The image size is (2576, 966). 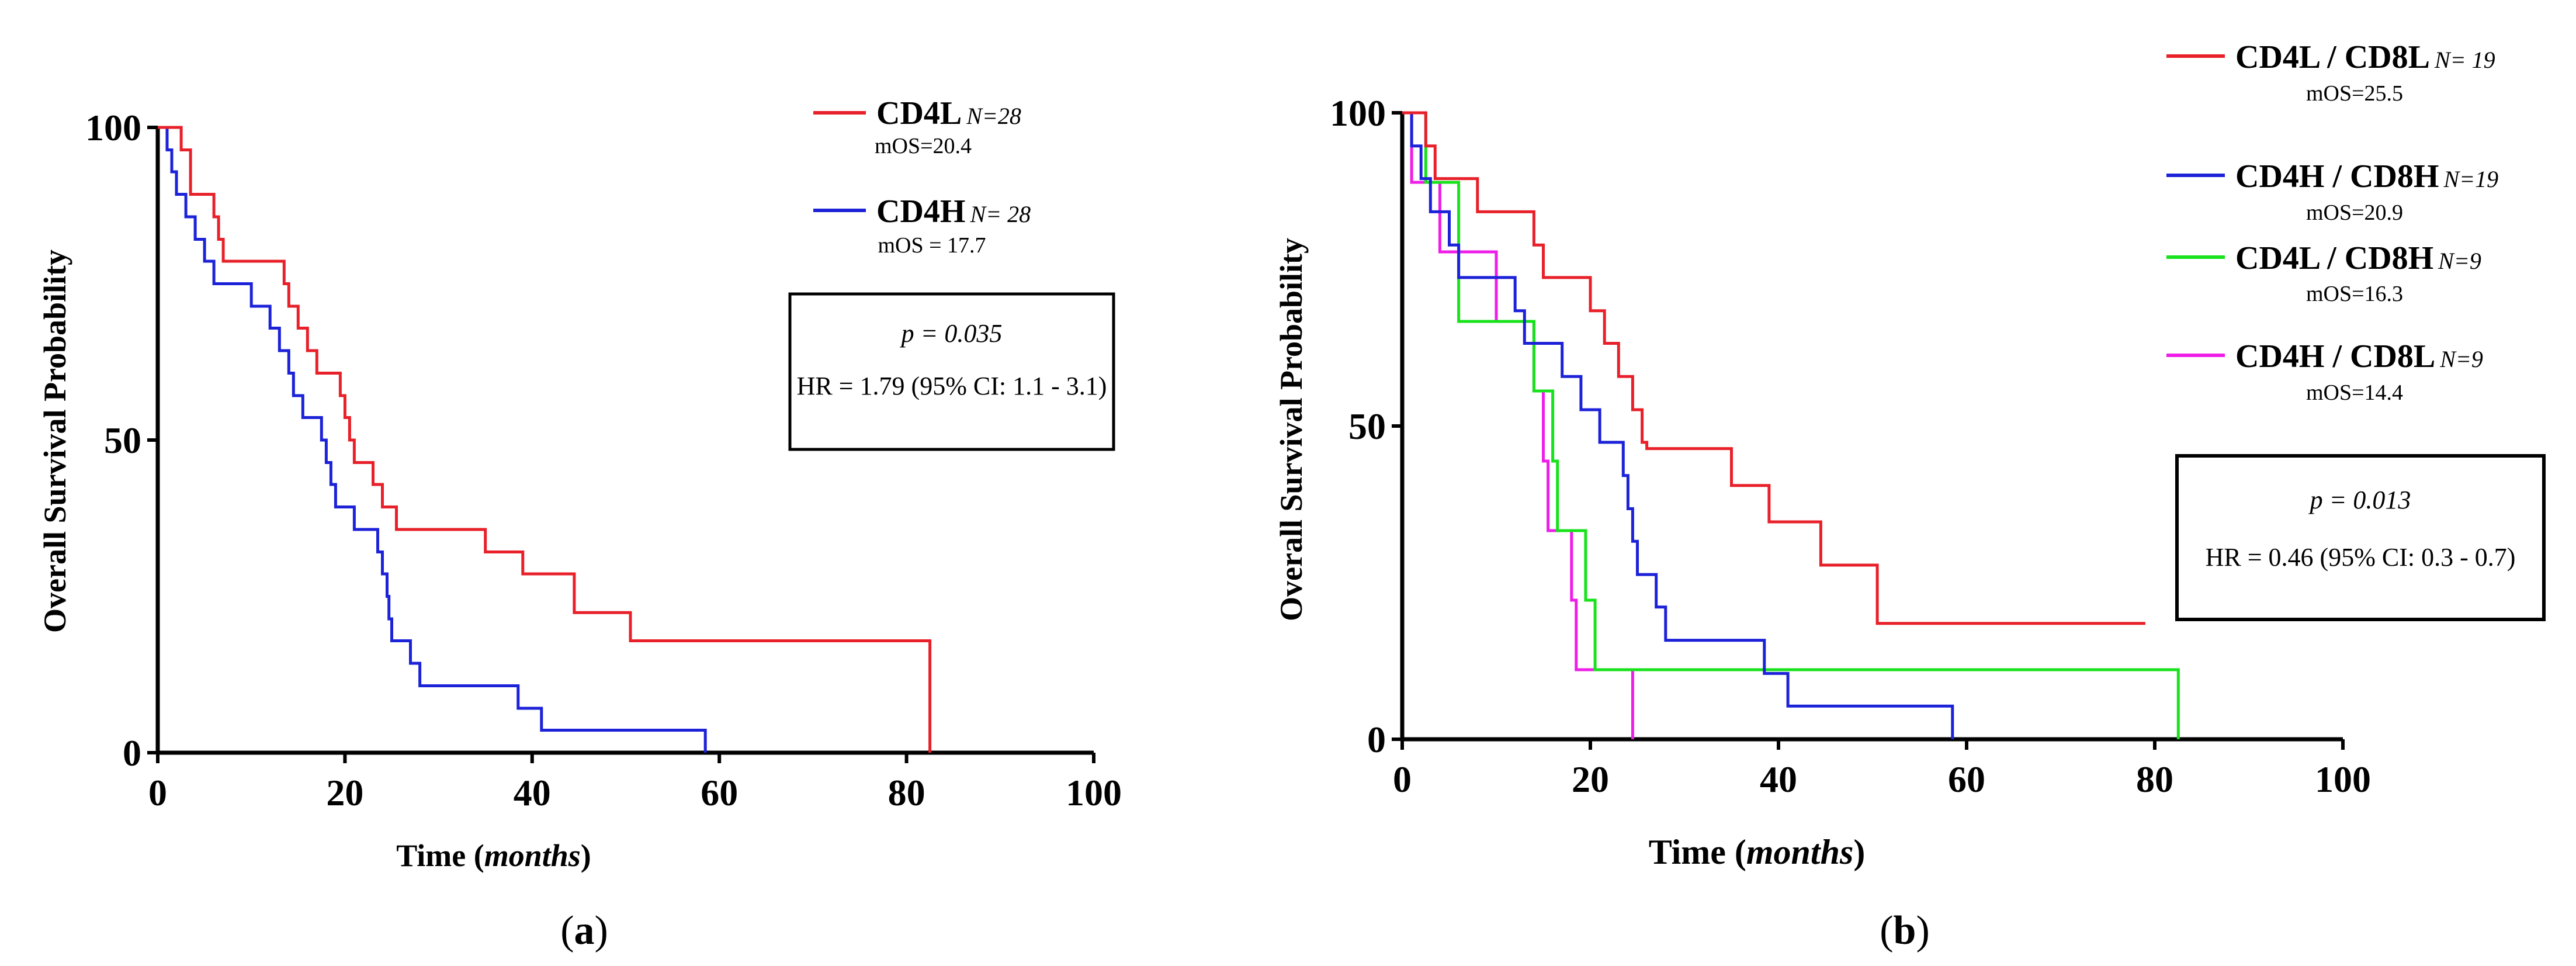 What do you see at coordinates (2354, 392) in the screenshot?
I see `legend-mos: mOS=14.4` at bounding box center [2354, 392].